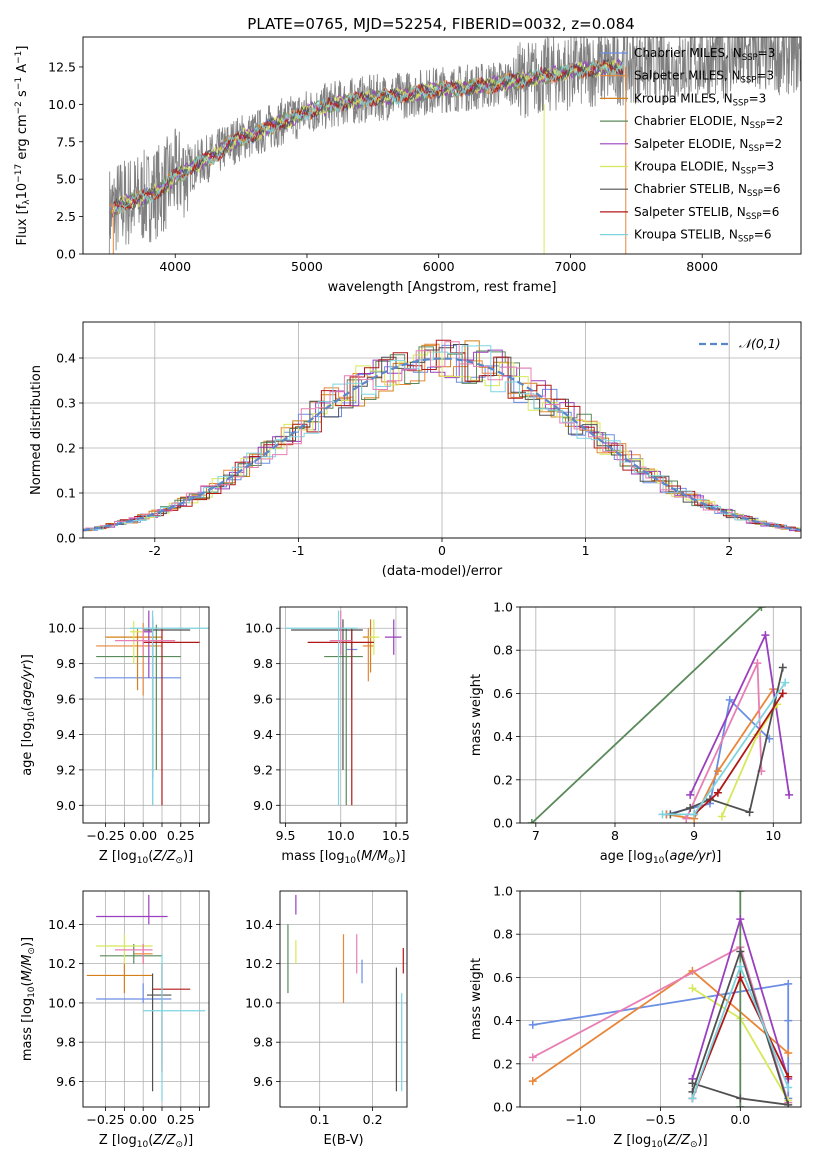 The height and width of the screenshot is (1170, 819). I want to click on spectrum-xtick-label: 8000, so click(702, 266).